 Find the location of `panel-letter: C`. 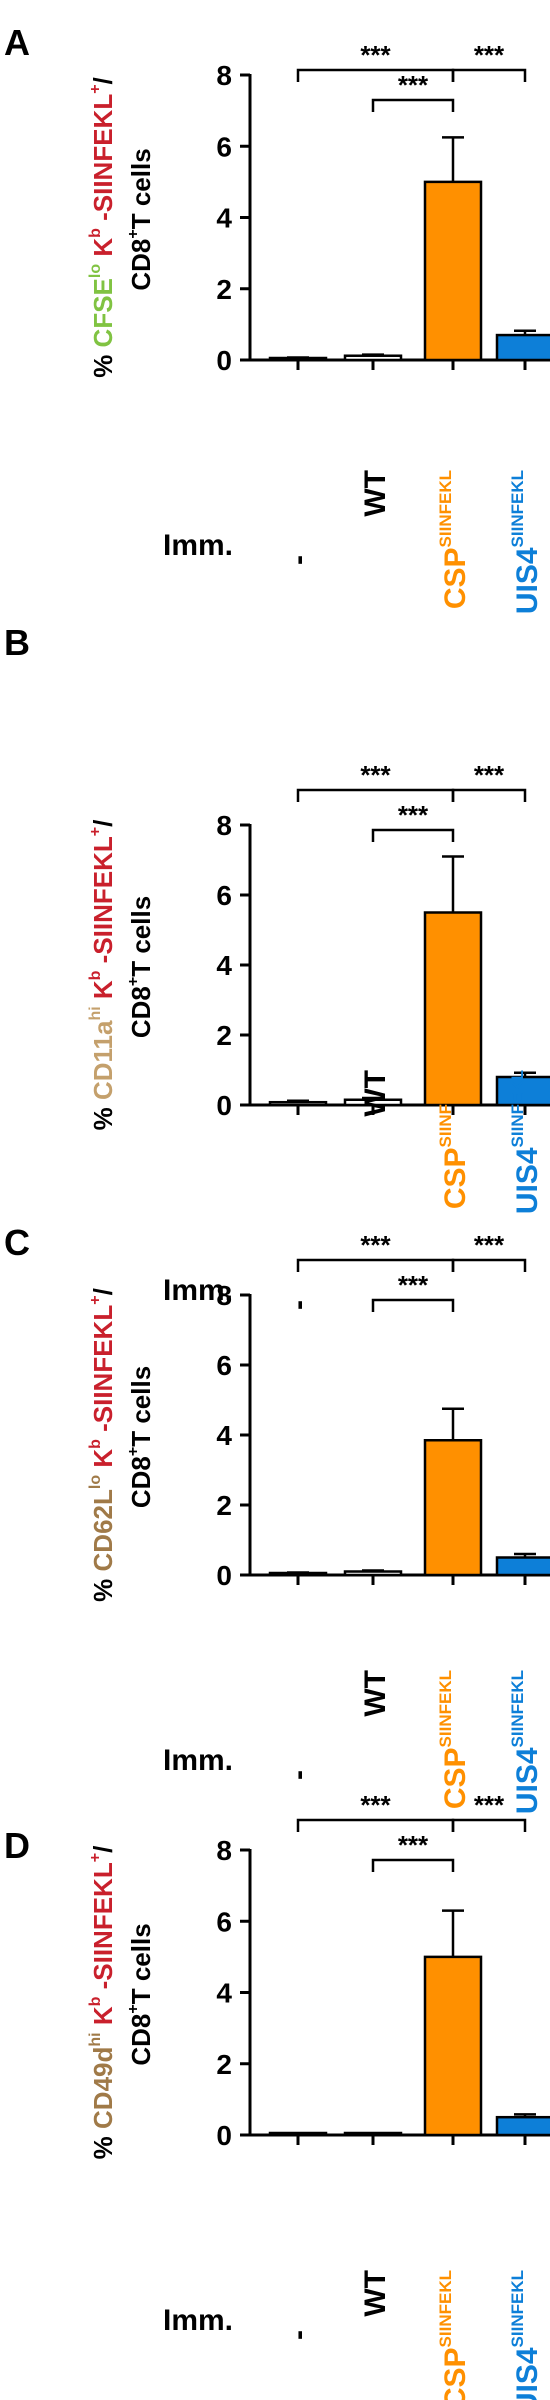

panel-letter: C is located at coordinates (17, 1242).